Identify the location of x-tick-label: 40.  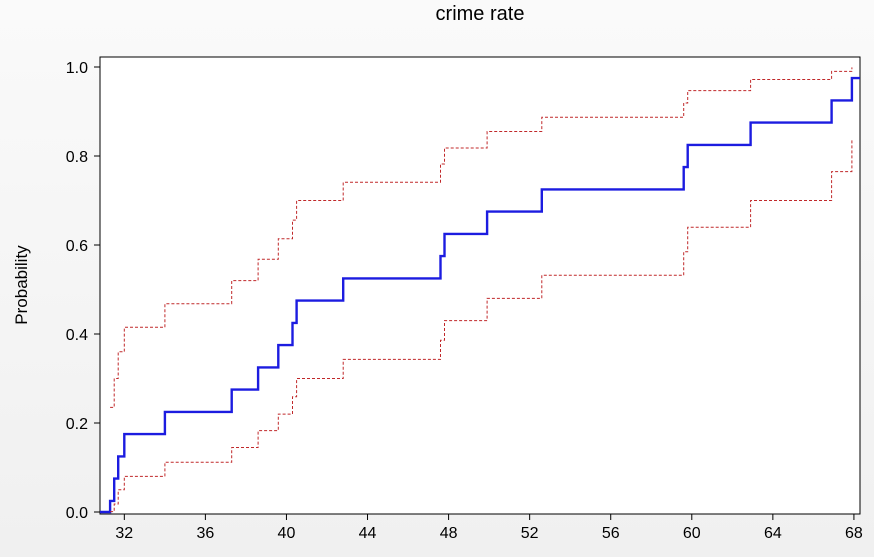
(287, 533).